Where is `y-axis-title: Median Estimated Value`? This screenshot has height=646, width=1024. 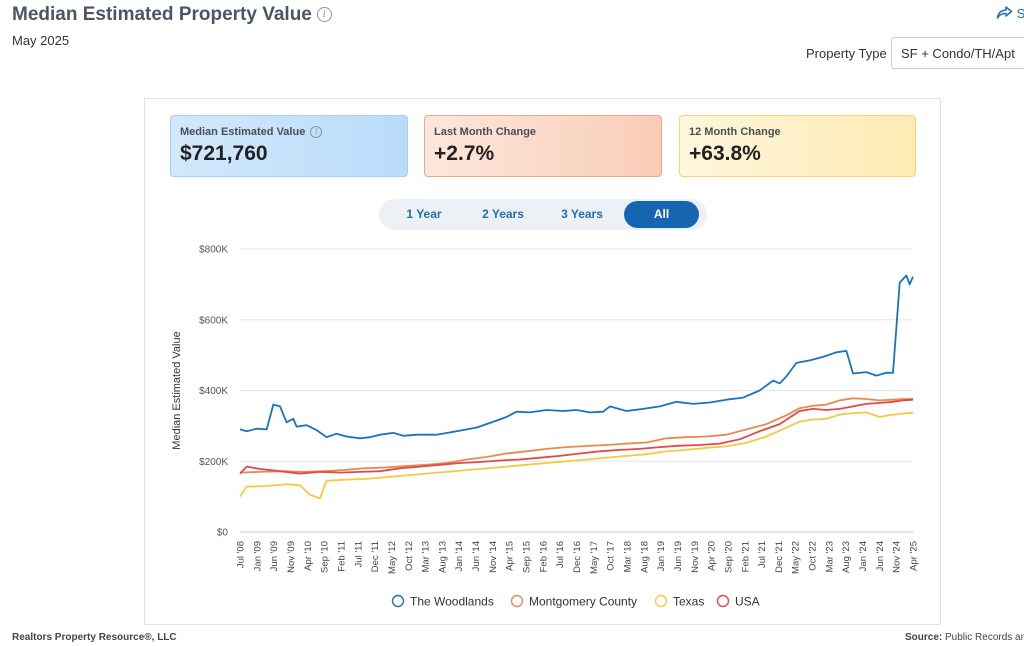 y-axis-title: Median Estimated Value is located at coordinates (177, 390).